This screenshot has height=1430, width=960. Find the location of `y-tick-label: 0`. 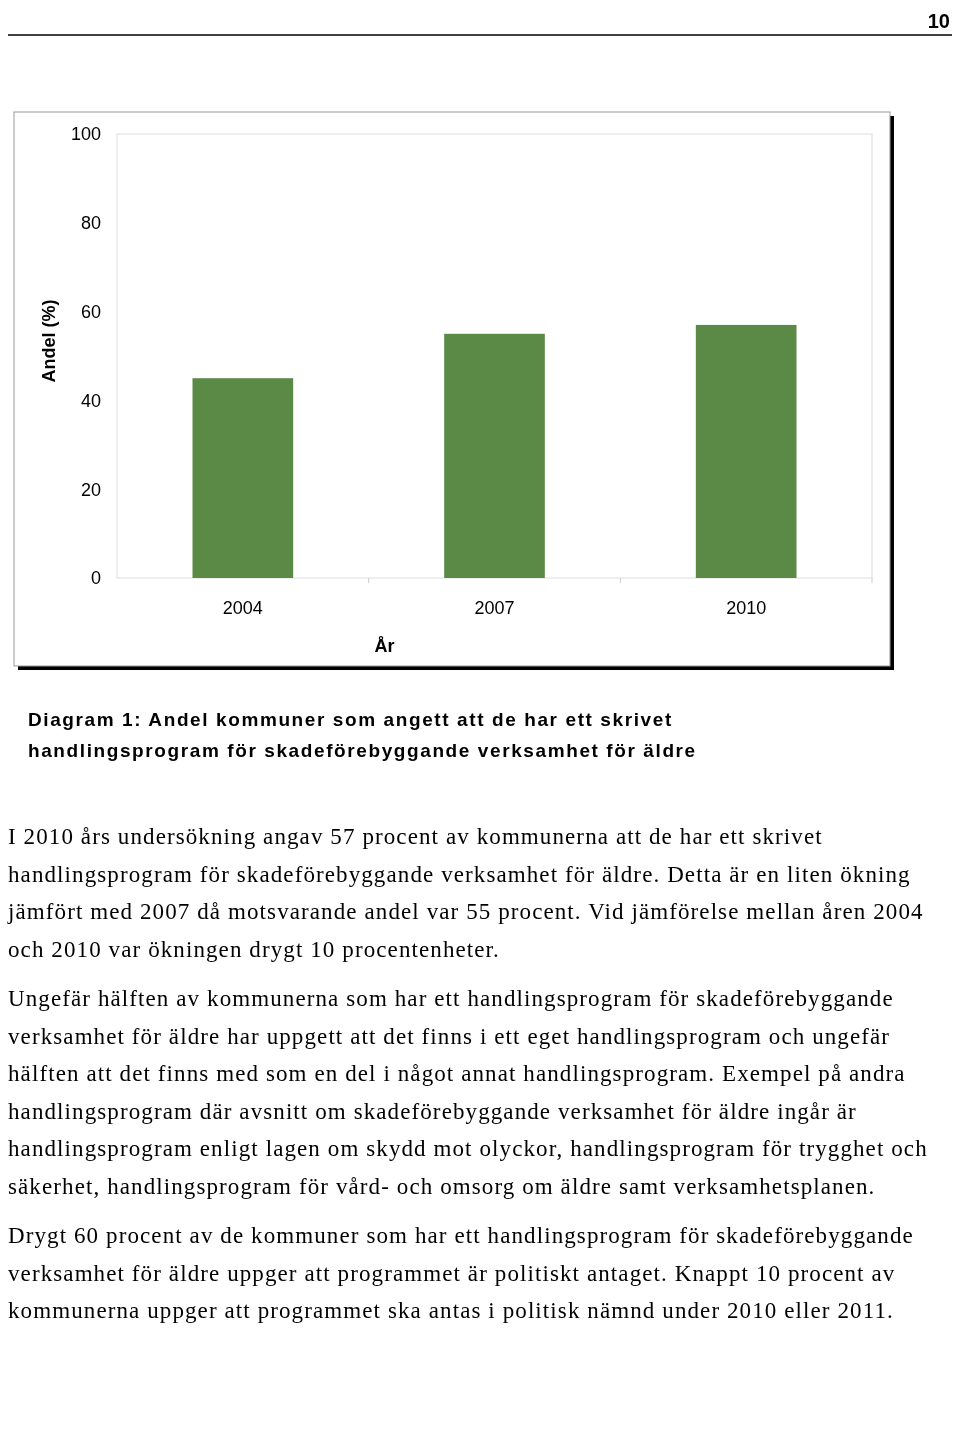

y-tick-label: 0 is located at coordinates (95, 578).